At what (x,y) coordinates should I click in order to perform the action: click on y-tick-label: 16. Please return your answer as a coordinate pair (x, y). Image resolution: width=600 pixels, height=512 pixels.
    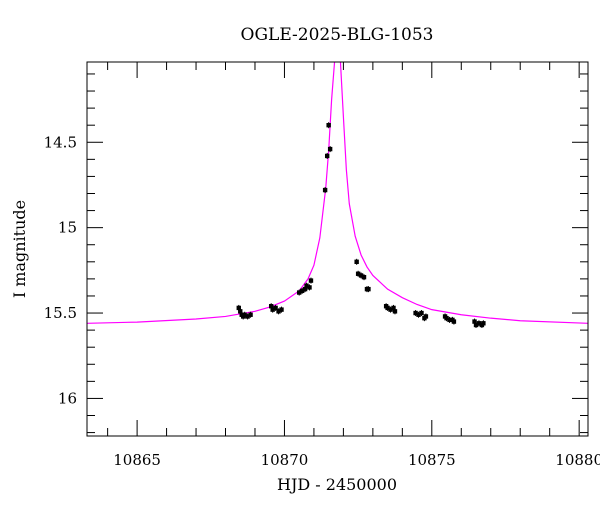
    Looking at the image, I should click on (67, 398).